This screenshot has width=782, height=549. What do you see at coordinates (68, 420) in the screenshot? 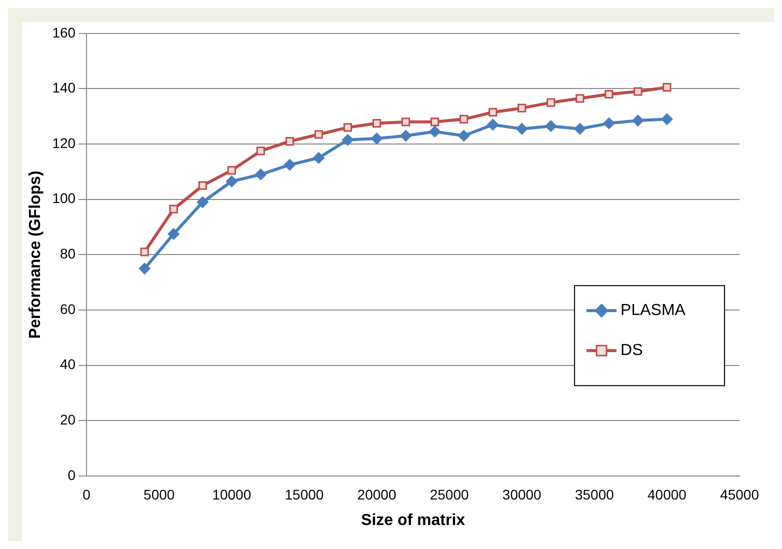
I see `y-tick-label: 20` at bounding box center [68, 420].